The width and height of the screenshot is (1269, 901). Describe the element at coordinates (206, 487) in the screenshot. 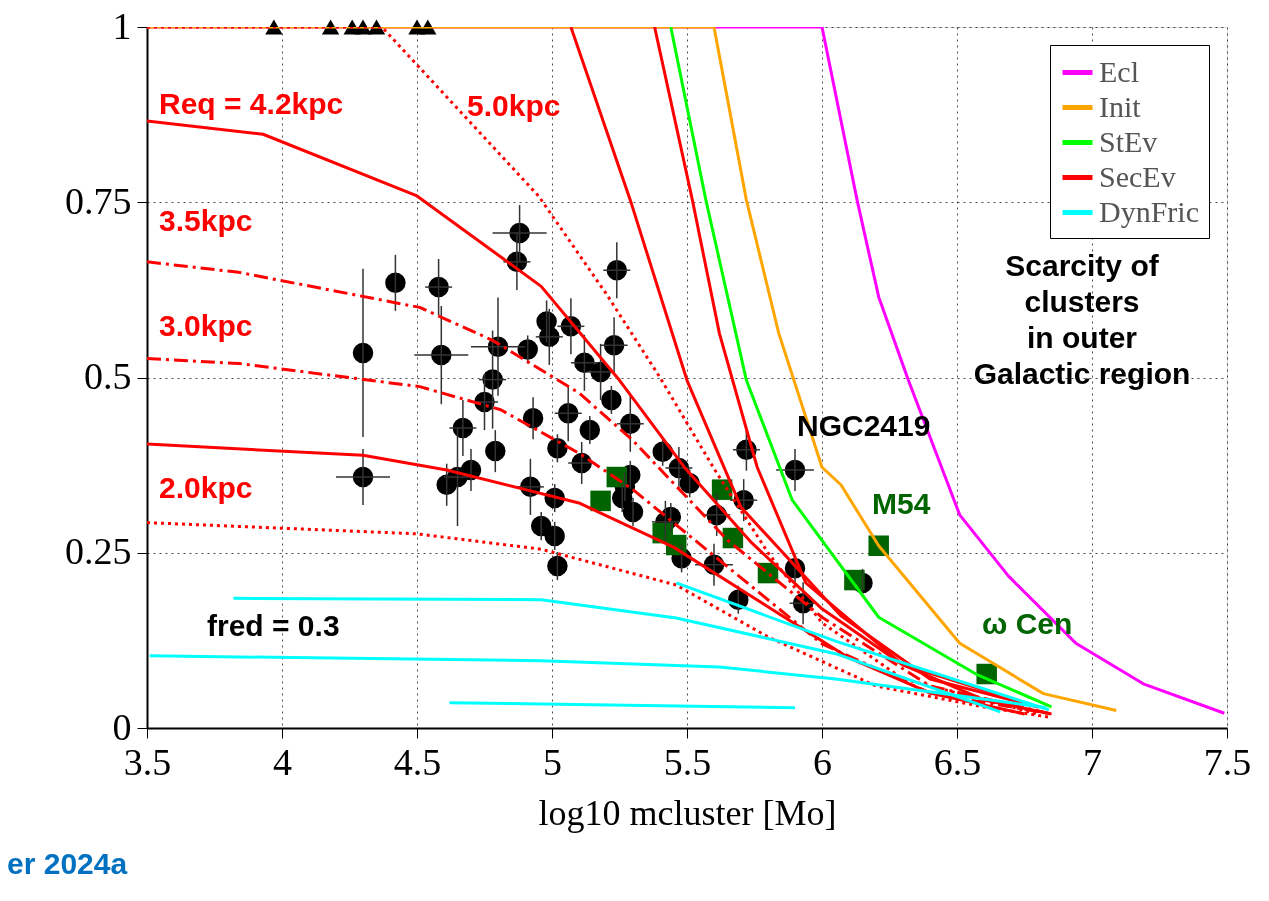

I see `annotation: 2.0kpc` at that location.